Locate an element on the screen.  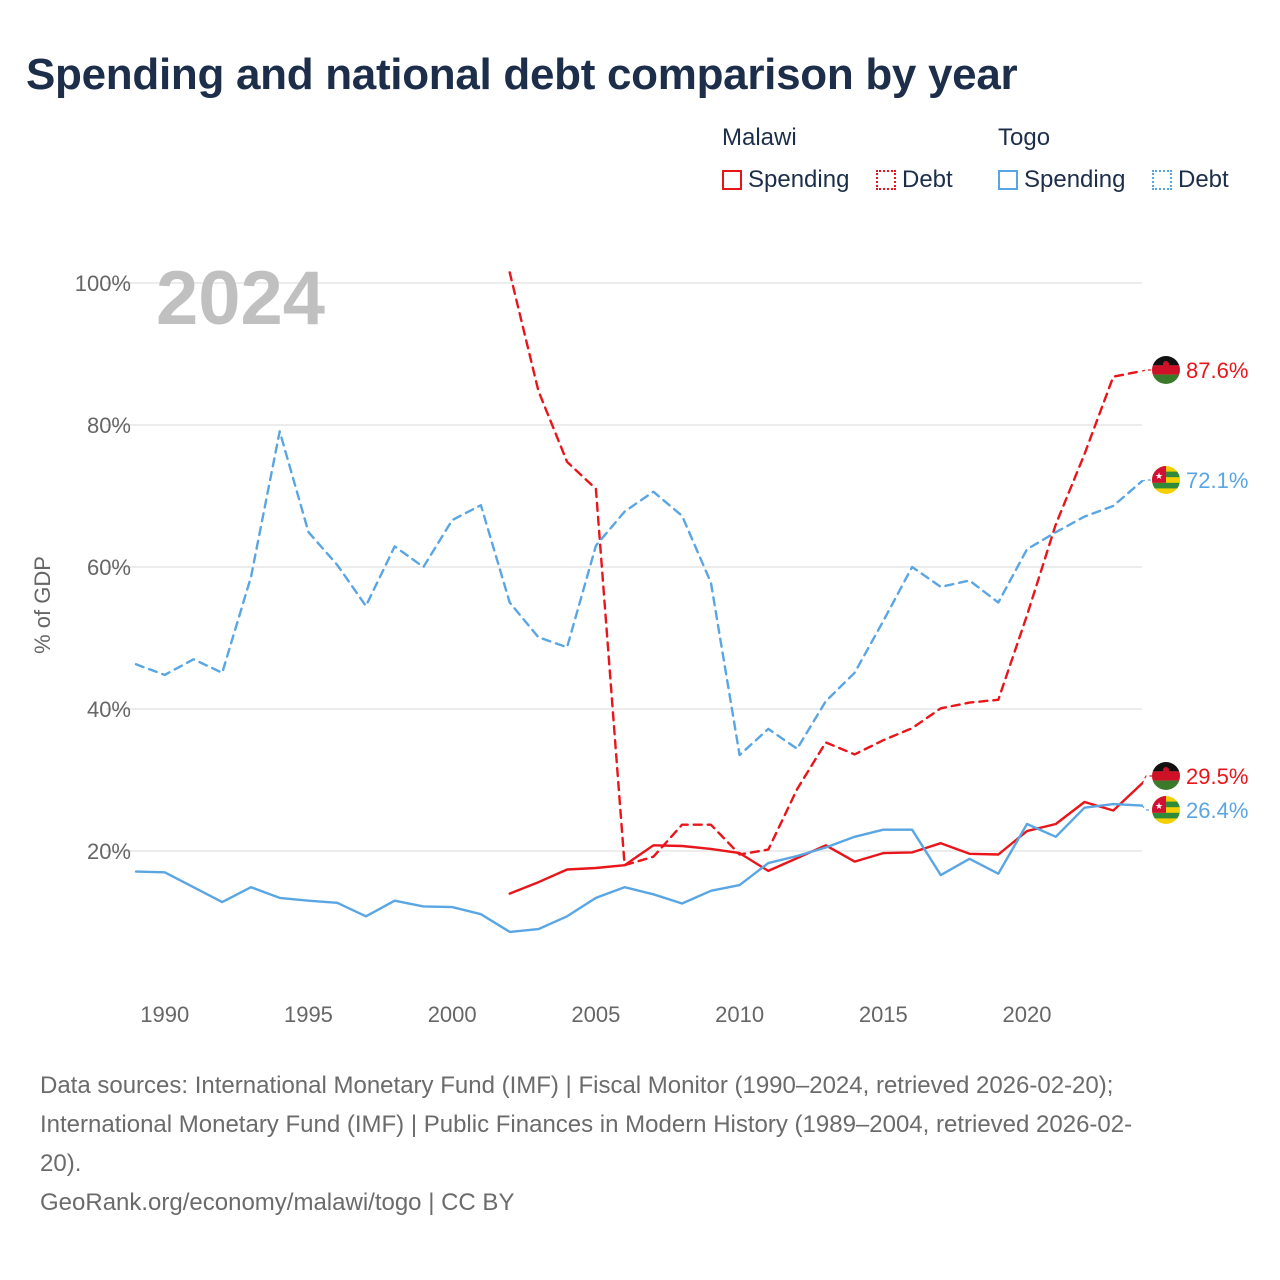
legend-togo-spending: Spending is located at coordinates (1061, 180).